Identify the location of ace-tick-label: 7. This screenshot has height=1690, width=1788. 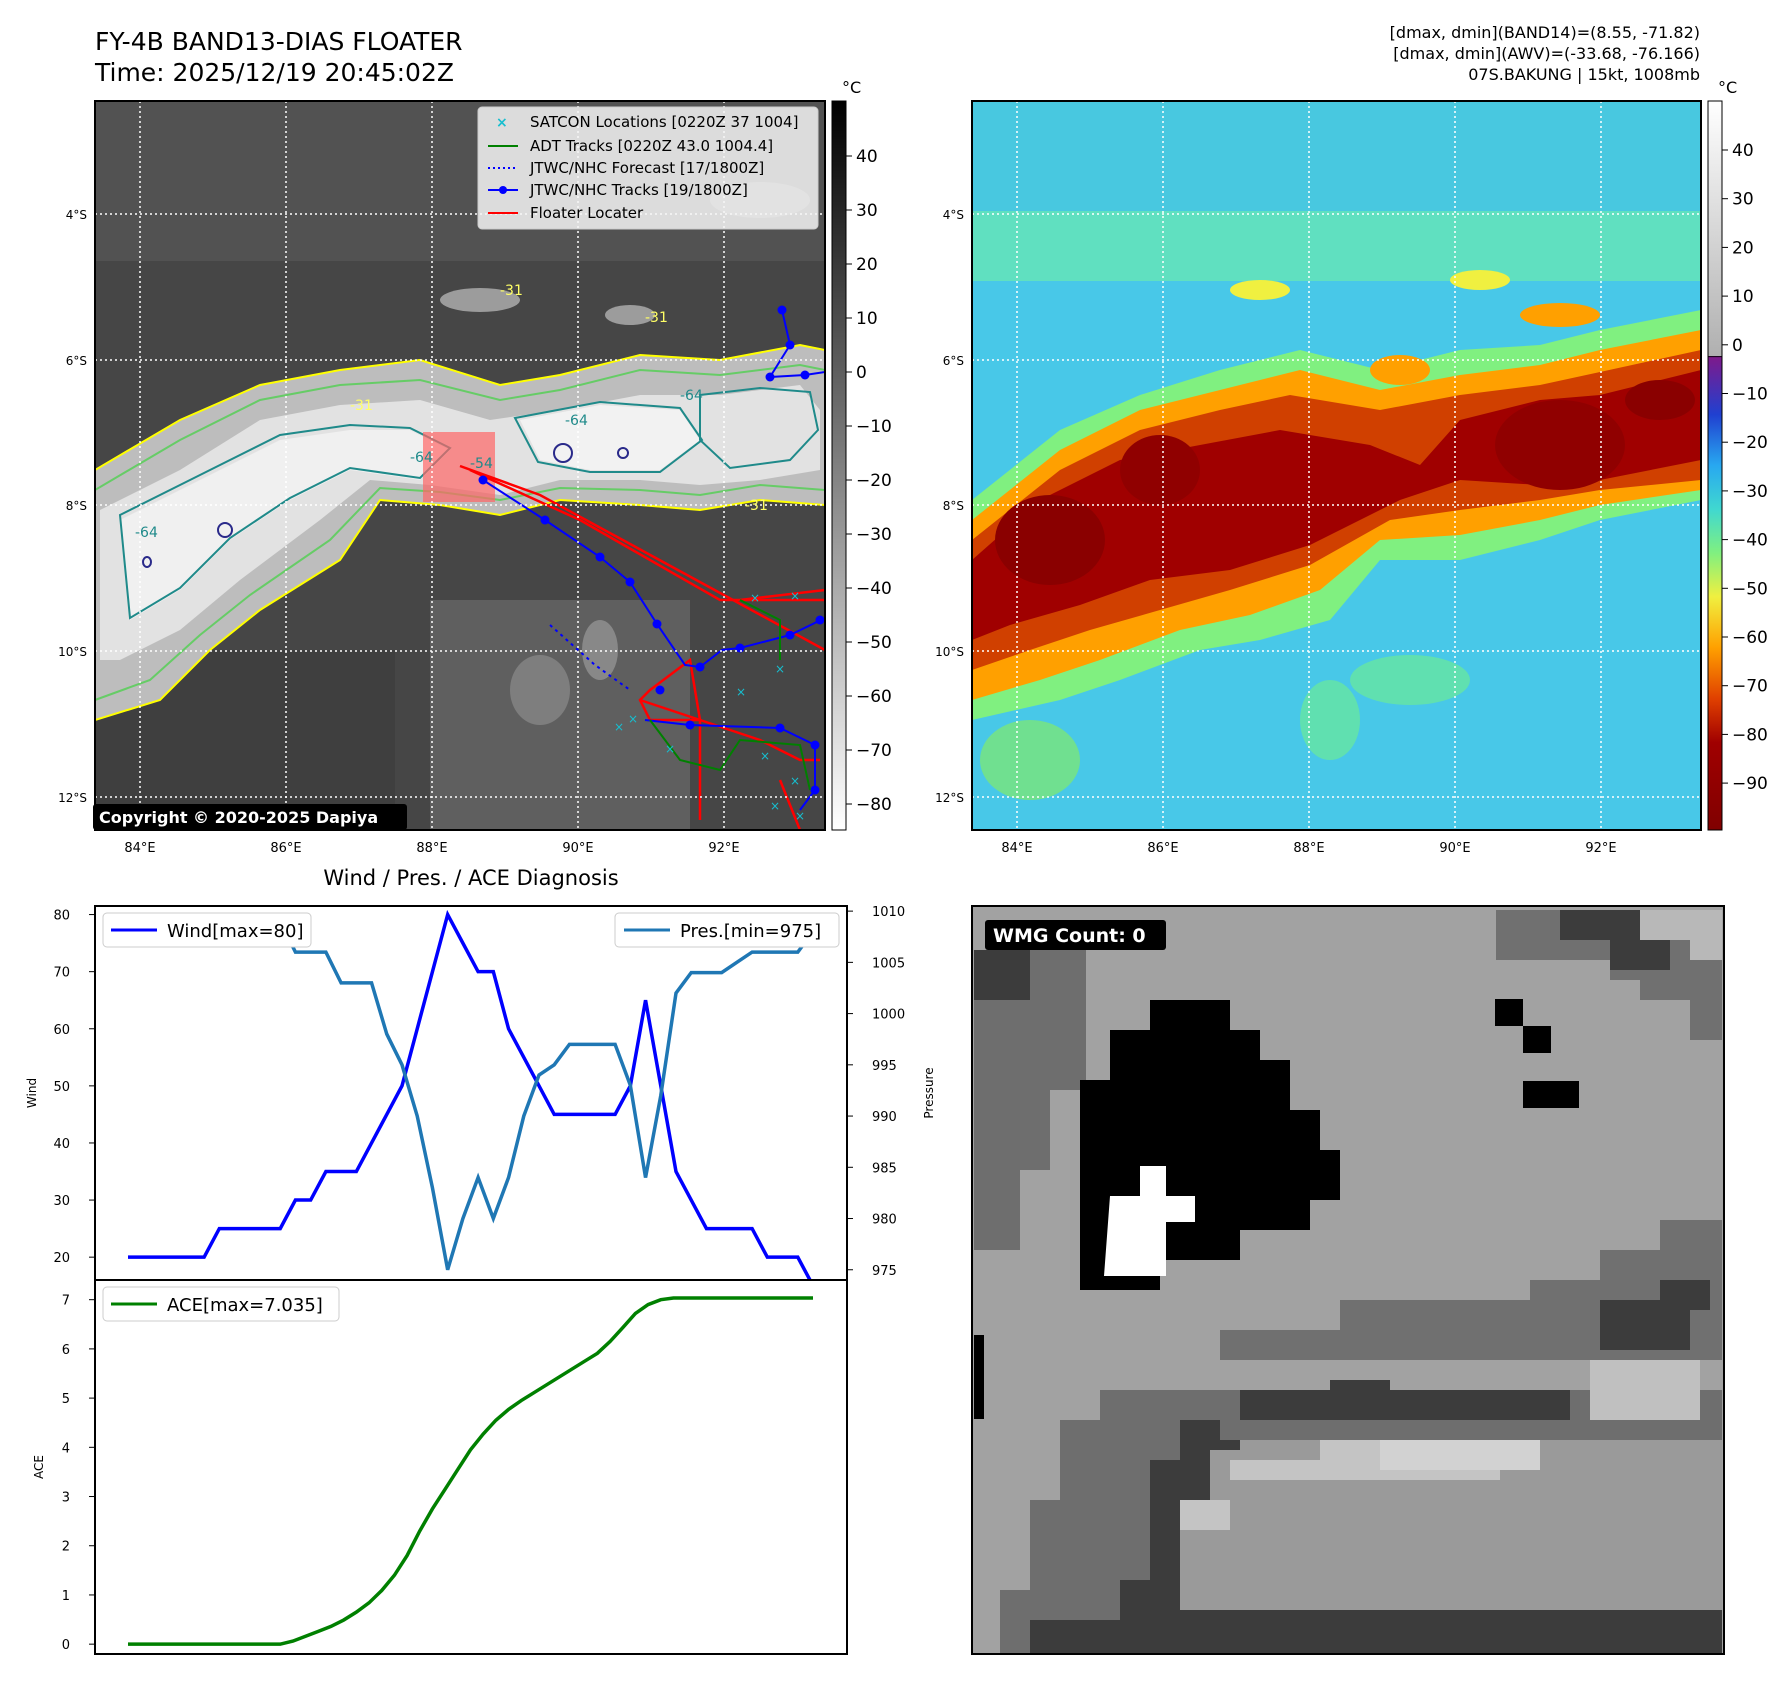
(66, 1301).